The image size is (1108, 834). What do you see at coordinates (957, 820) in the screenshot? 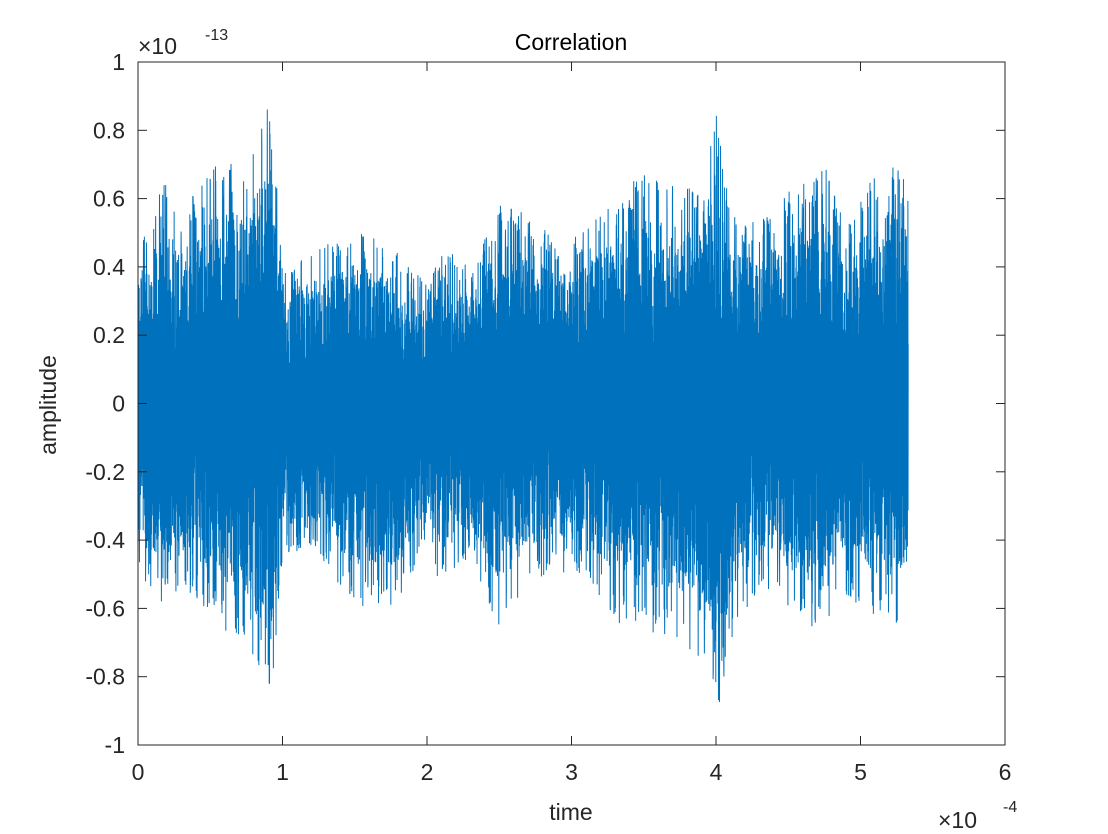
I see `x-scale-base: ×10` at bounding box center [957, 820].